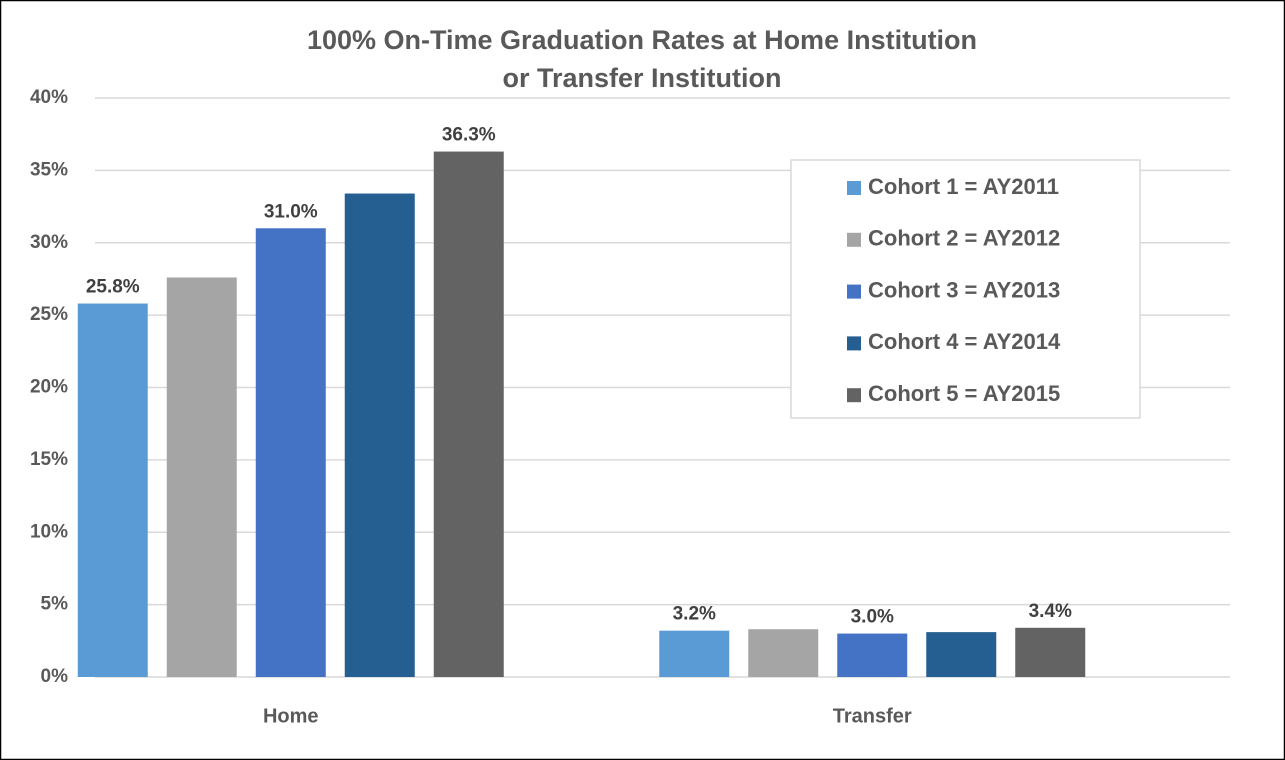 The width and height of the screenshot is (1285, 760). What do you see at coordinates (49, 387) in the screenshot?
I see `y-tick-label: 20%` at bounding box center [49, 387].